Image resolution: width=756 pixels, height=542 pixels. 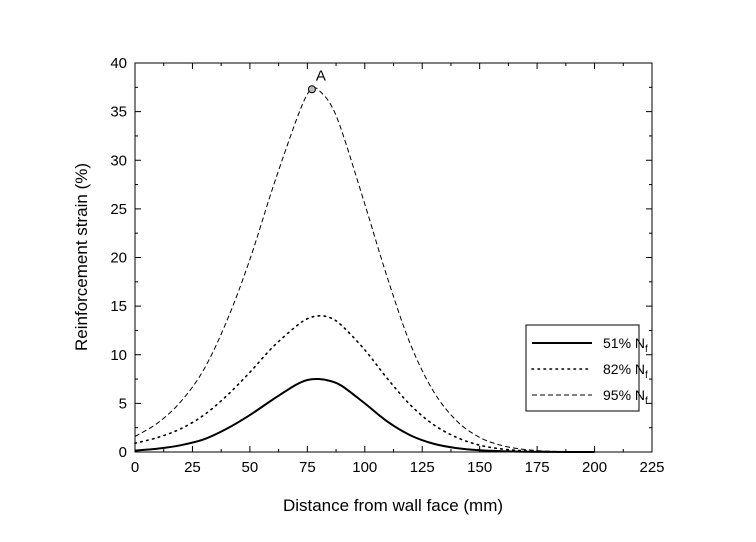 What do you see at coordinates (582, 368) in the screenshot?
I see `legend-box` at bounding box center [582, 368].